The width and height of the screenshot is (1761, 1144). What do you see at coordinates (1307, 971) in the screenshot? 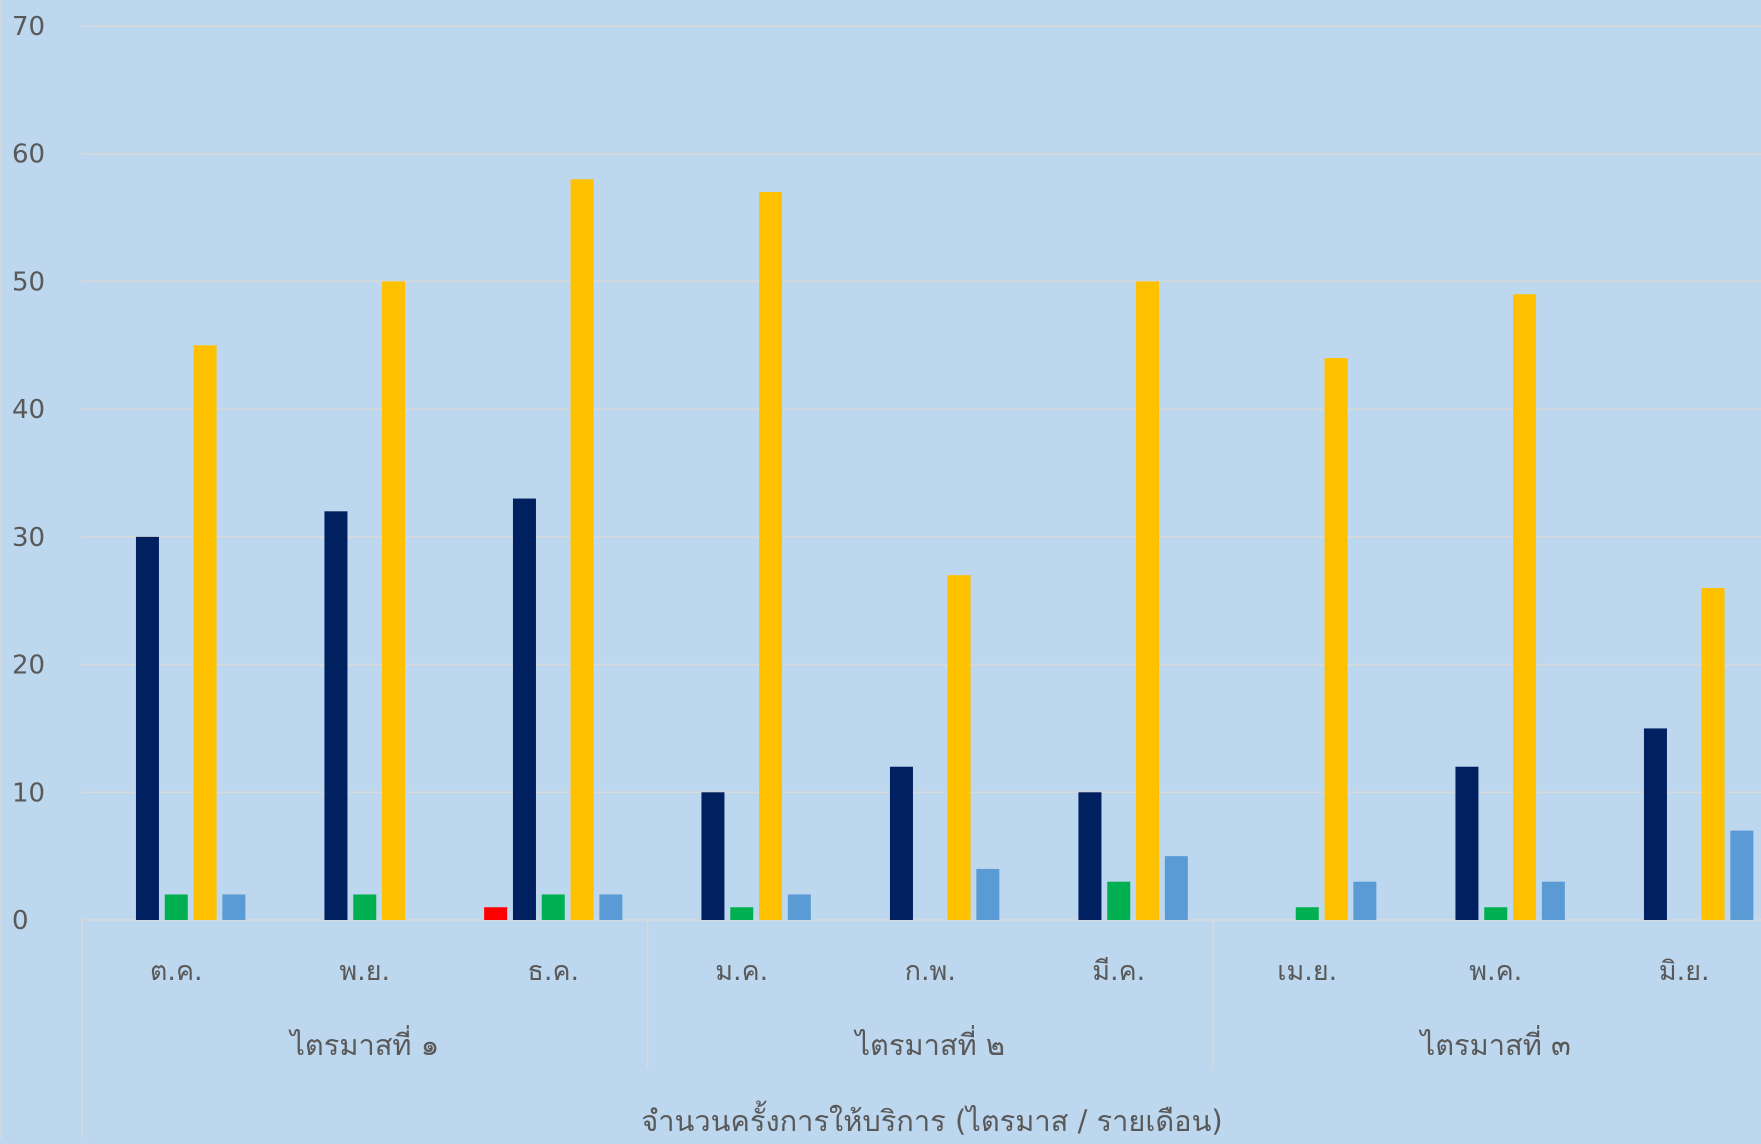
I see `category-label: เม.ย.` at bounding box center [1307, 971].